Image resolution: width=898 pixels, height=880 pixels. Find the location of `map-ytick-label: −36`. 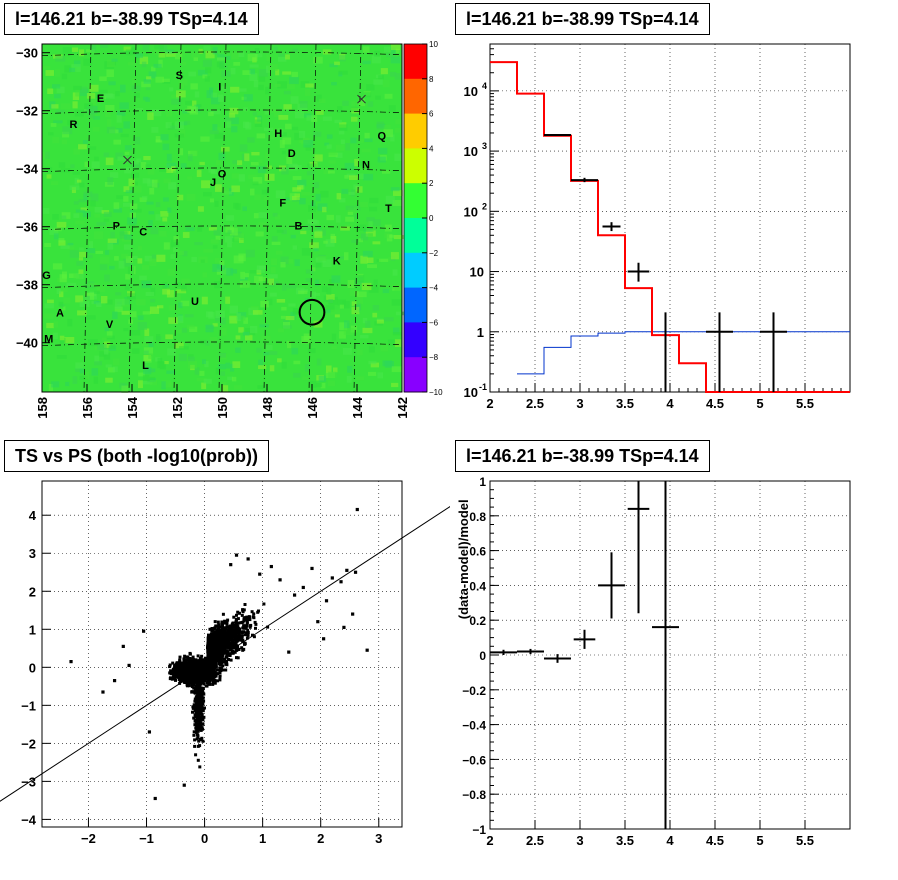

map-ytick-label: −36 is located at coordinates (27, 227).